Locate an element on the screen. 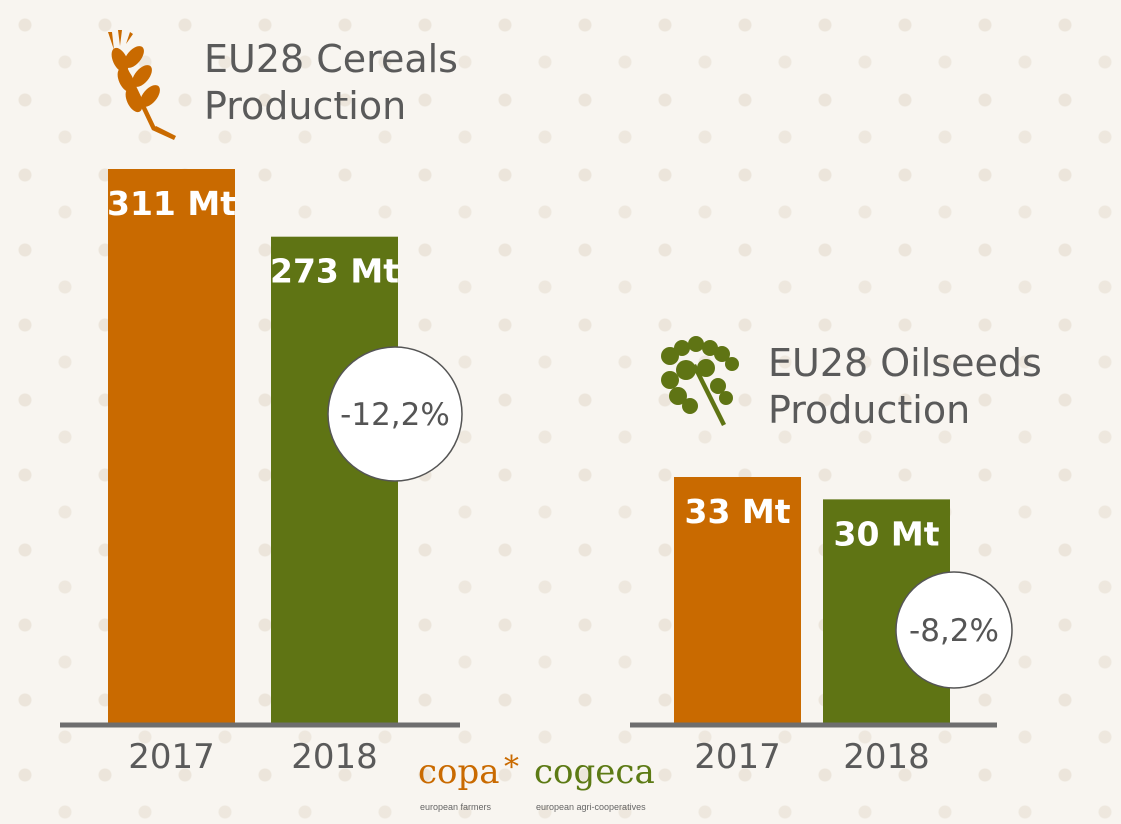  rapeseed-icon is located at coordinates (700, 381).